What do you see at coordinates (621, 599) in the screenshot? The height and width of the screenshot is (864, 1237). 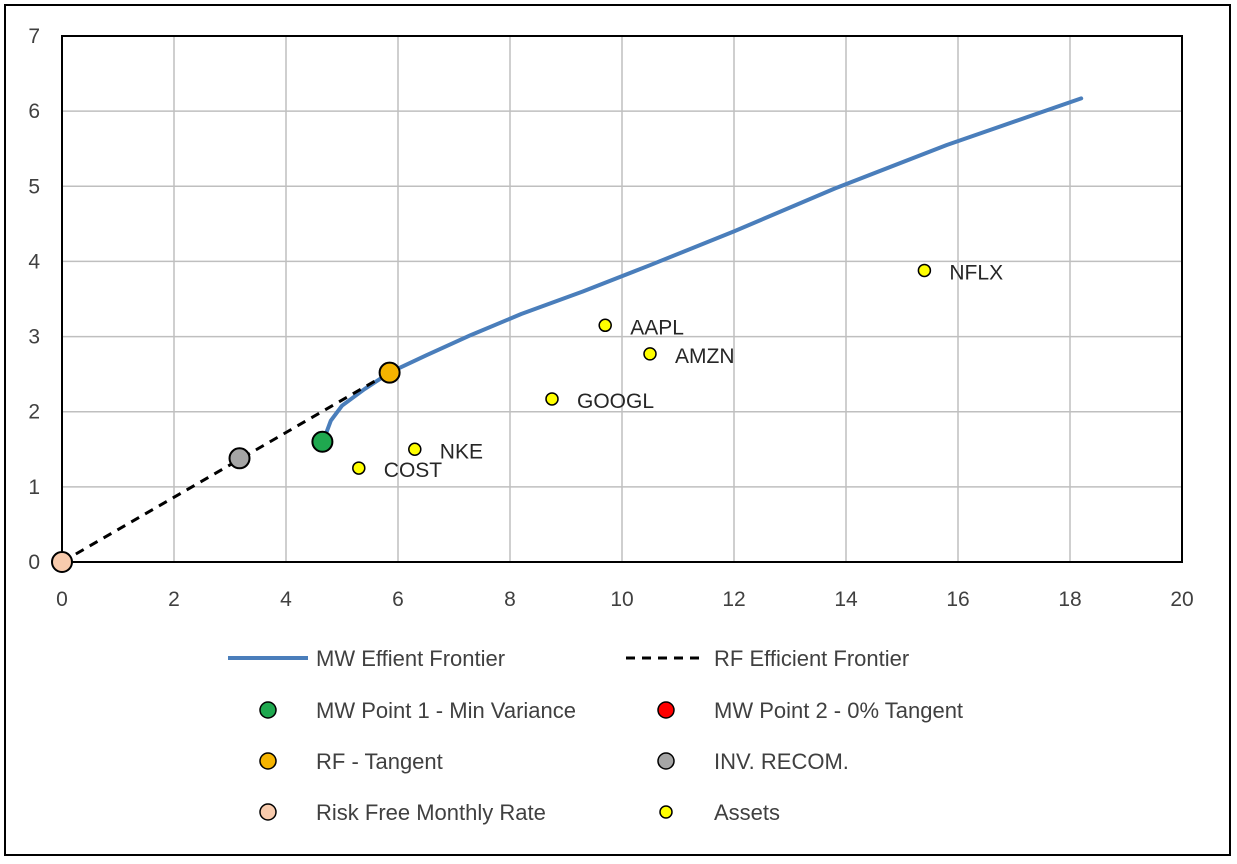 I see `x-tick-label: 10` at bounding box center [621, 599].